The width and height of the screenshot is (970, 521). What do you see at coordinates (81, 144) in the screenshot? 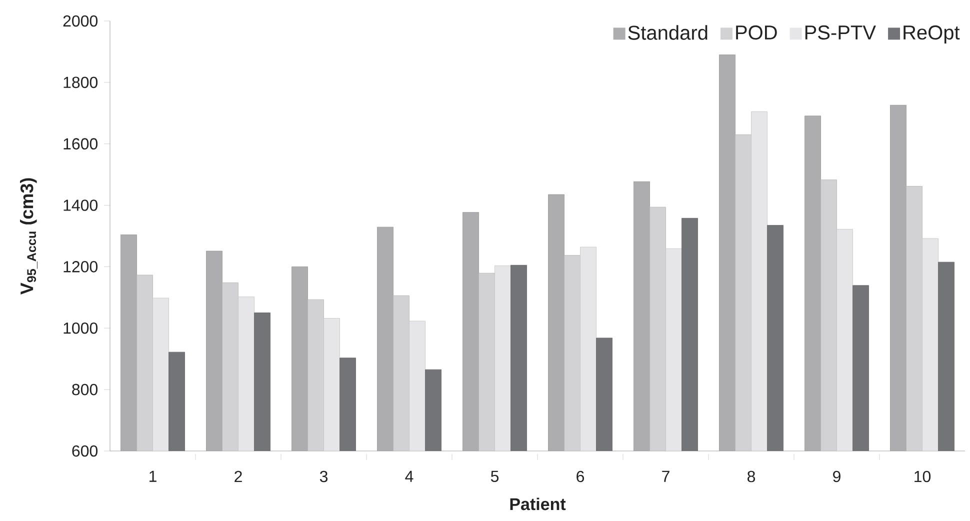
I see `y-tick-label: 1600` at bounding box center [81, 144].